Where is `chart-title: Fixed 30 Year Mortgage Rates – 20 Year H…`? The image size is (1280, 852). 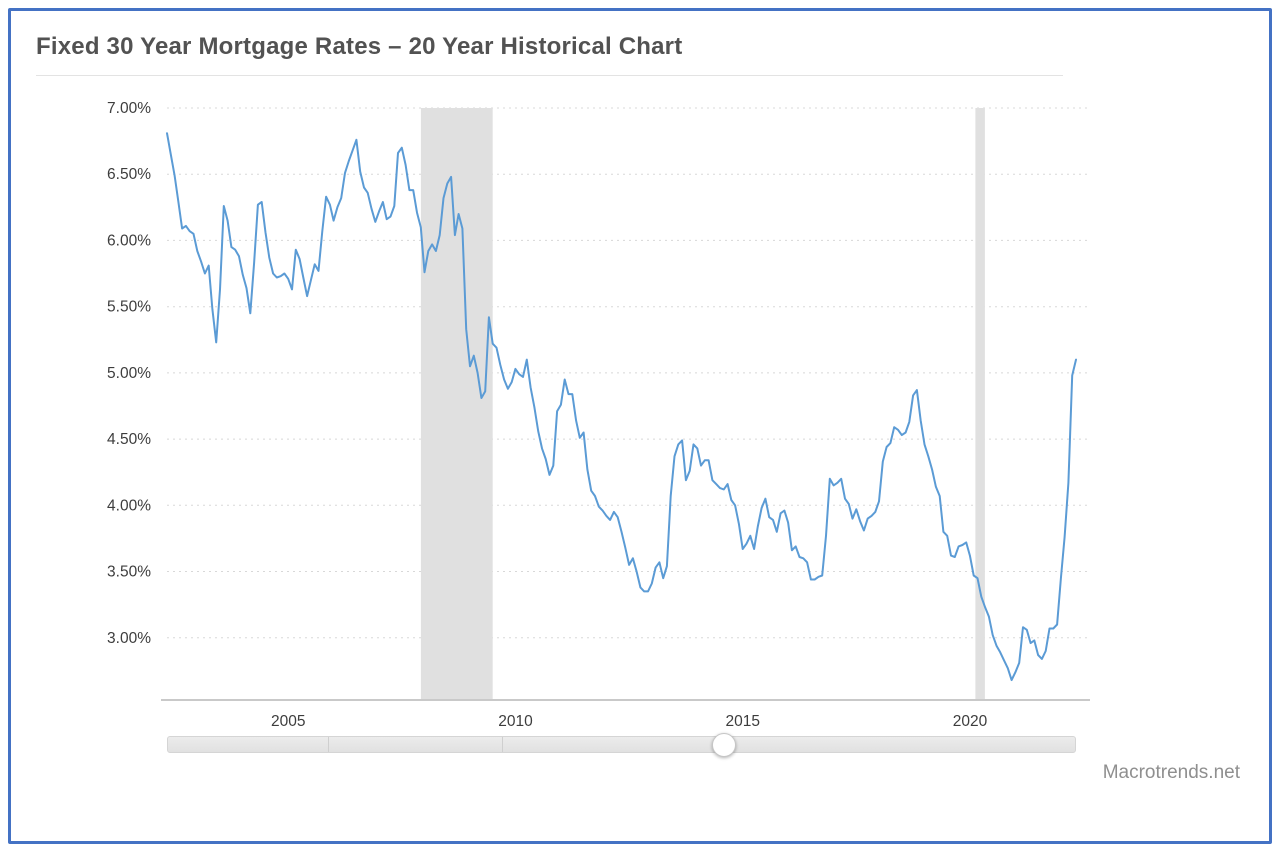
chart-title: Fixed 30 Year Mortgage Rates – 20 Year H… is located at coordinates (359, 46).